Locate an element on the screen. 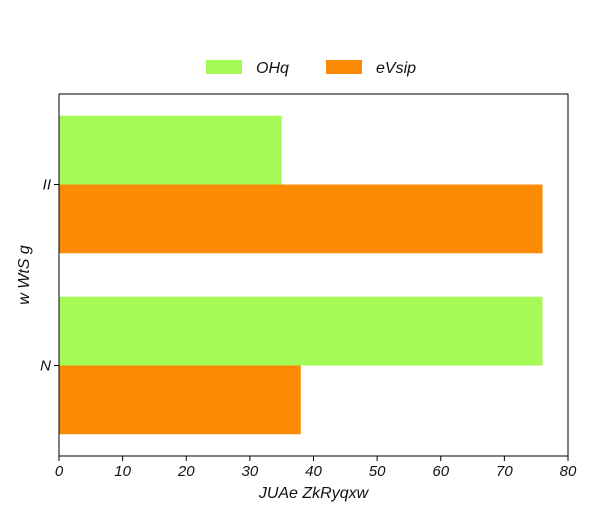 This screenshot has height=518, width=592. bar-eVsip-N is located at coordinates (180, 400).